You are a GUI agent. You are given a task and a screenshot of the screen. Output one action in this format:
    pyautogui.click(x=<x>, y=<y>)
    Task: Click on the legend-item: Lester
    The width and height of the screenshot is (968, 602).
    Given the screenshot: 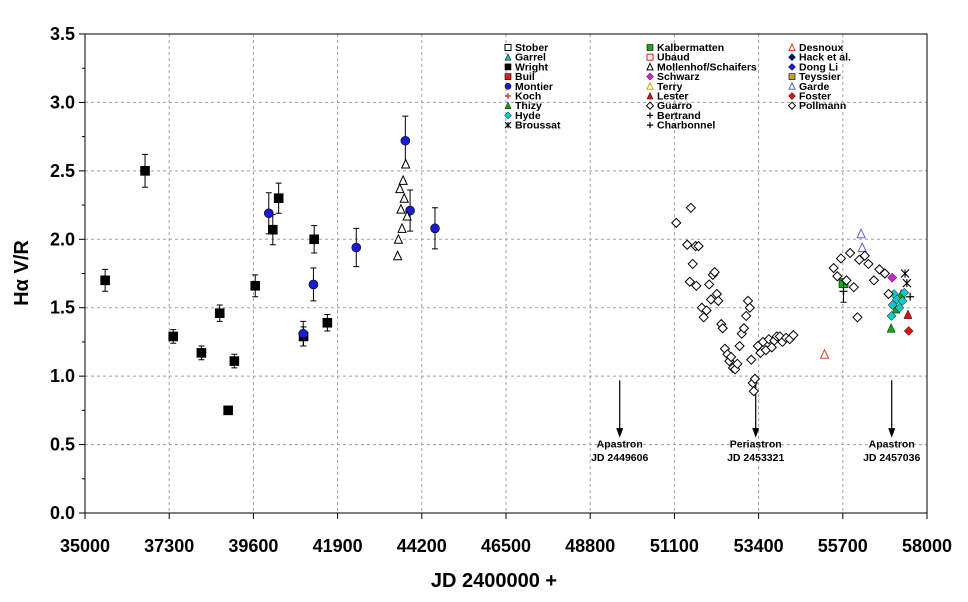 What is the action you would take?
    pyautogui.click(x=667, y=97)
    